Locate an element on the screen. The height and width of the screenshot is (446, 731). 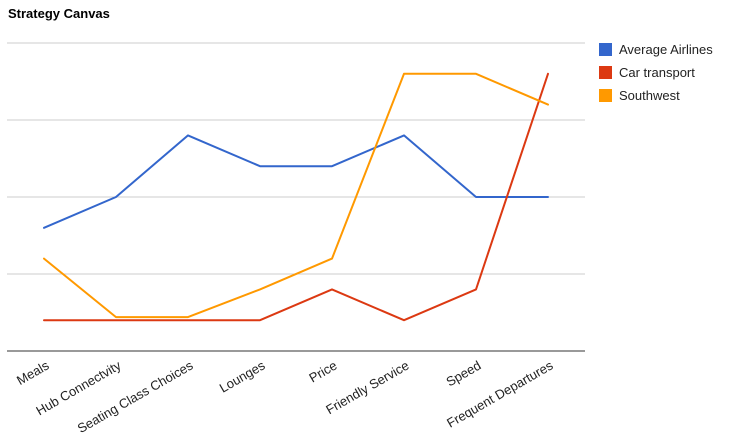
legend-label: Average Airlines is located at coordinates (666, 49).